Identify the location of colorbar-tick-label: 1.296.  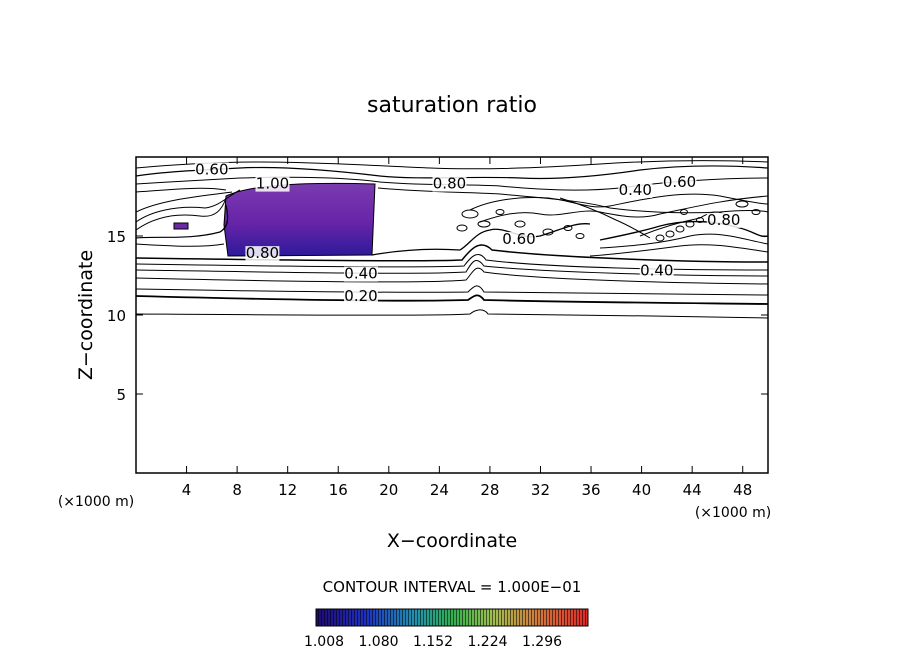
(542, 642).